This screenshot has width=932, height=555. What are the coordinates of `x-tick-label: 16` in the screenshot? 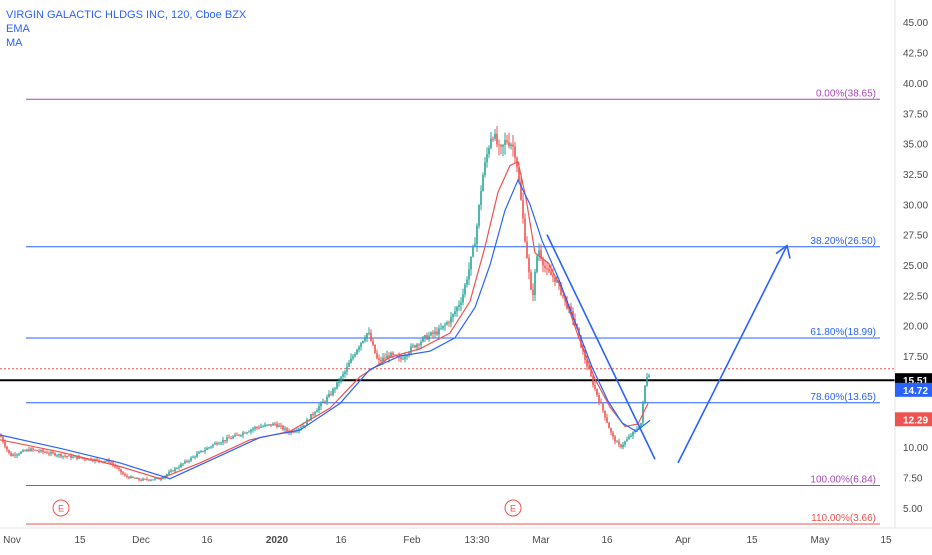 It's located at (207, 540).